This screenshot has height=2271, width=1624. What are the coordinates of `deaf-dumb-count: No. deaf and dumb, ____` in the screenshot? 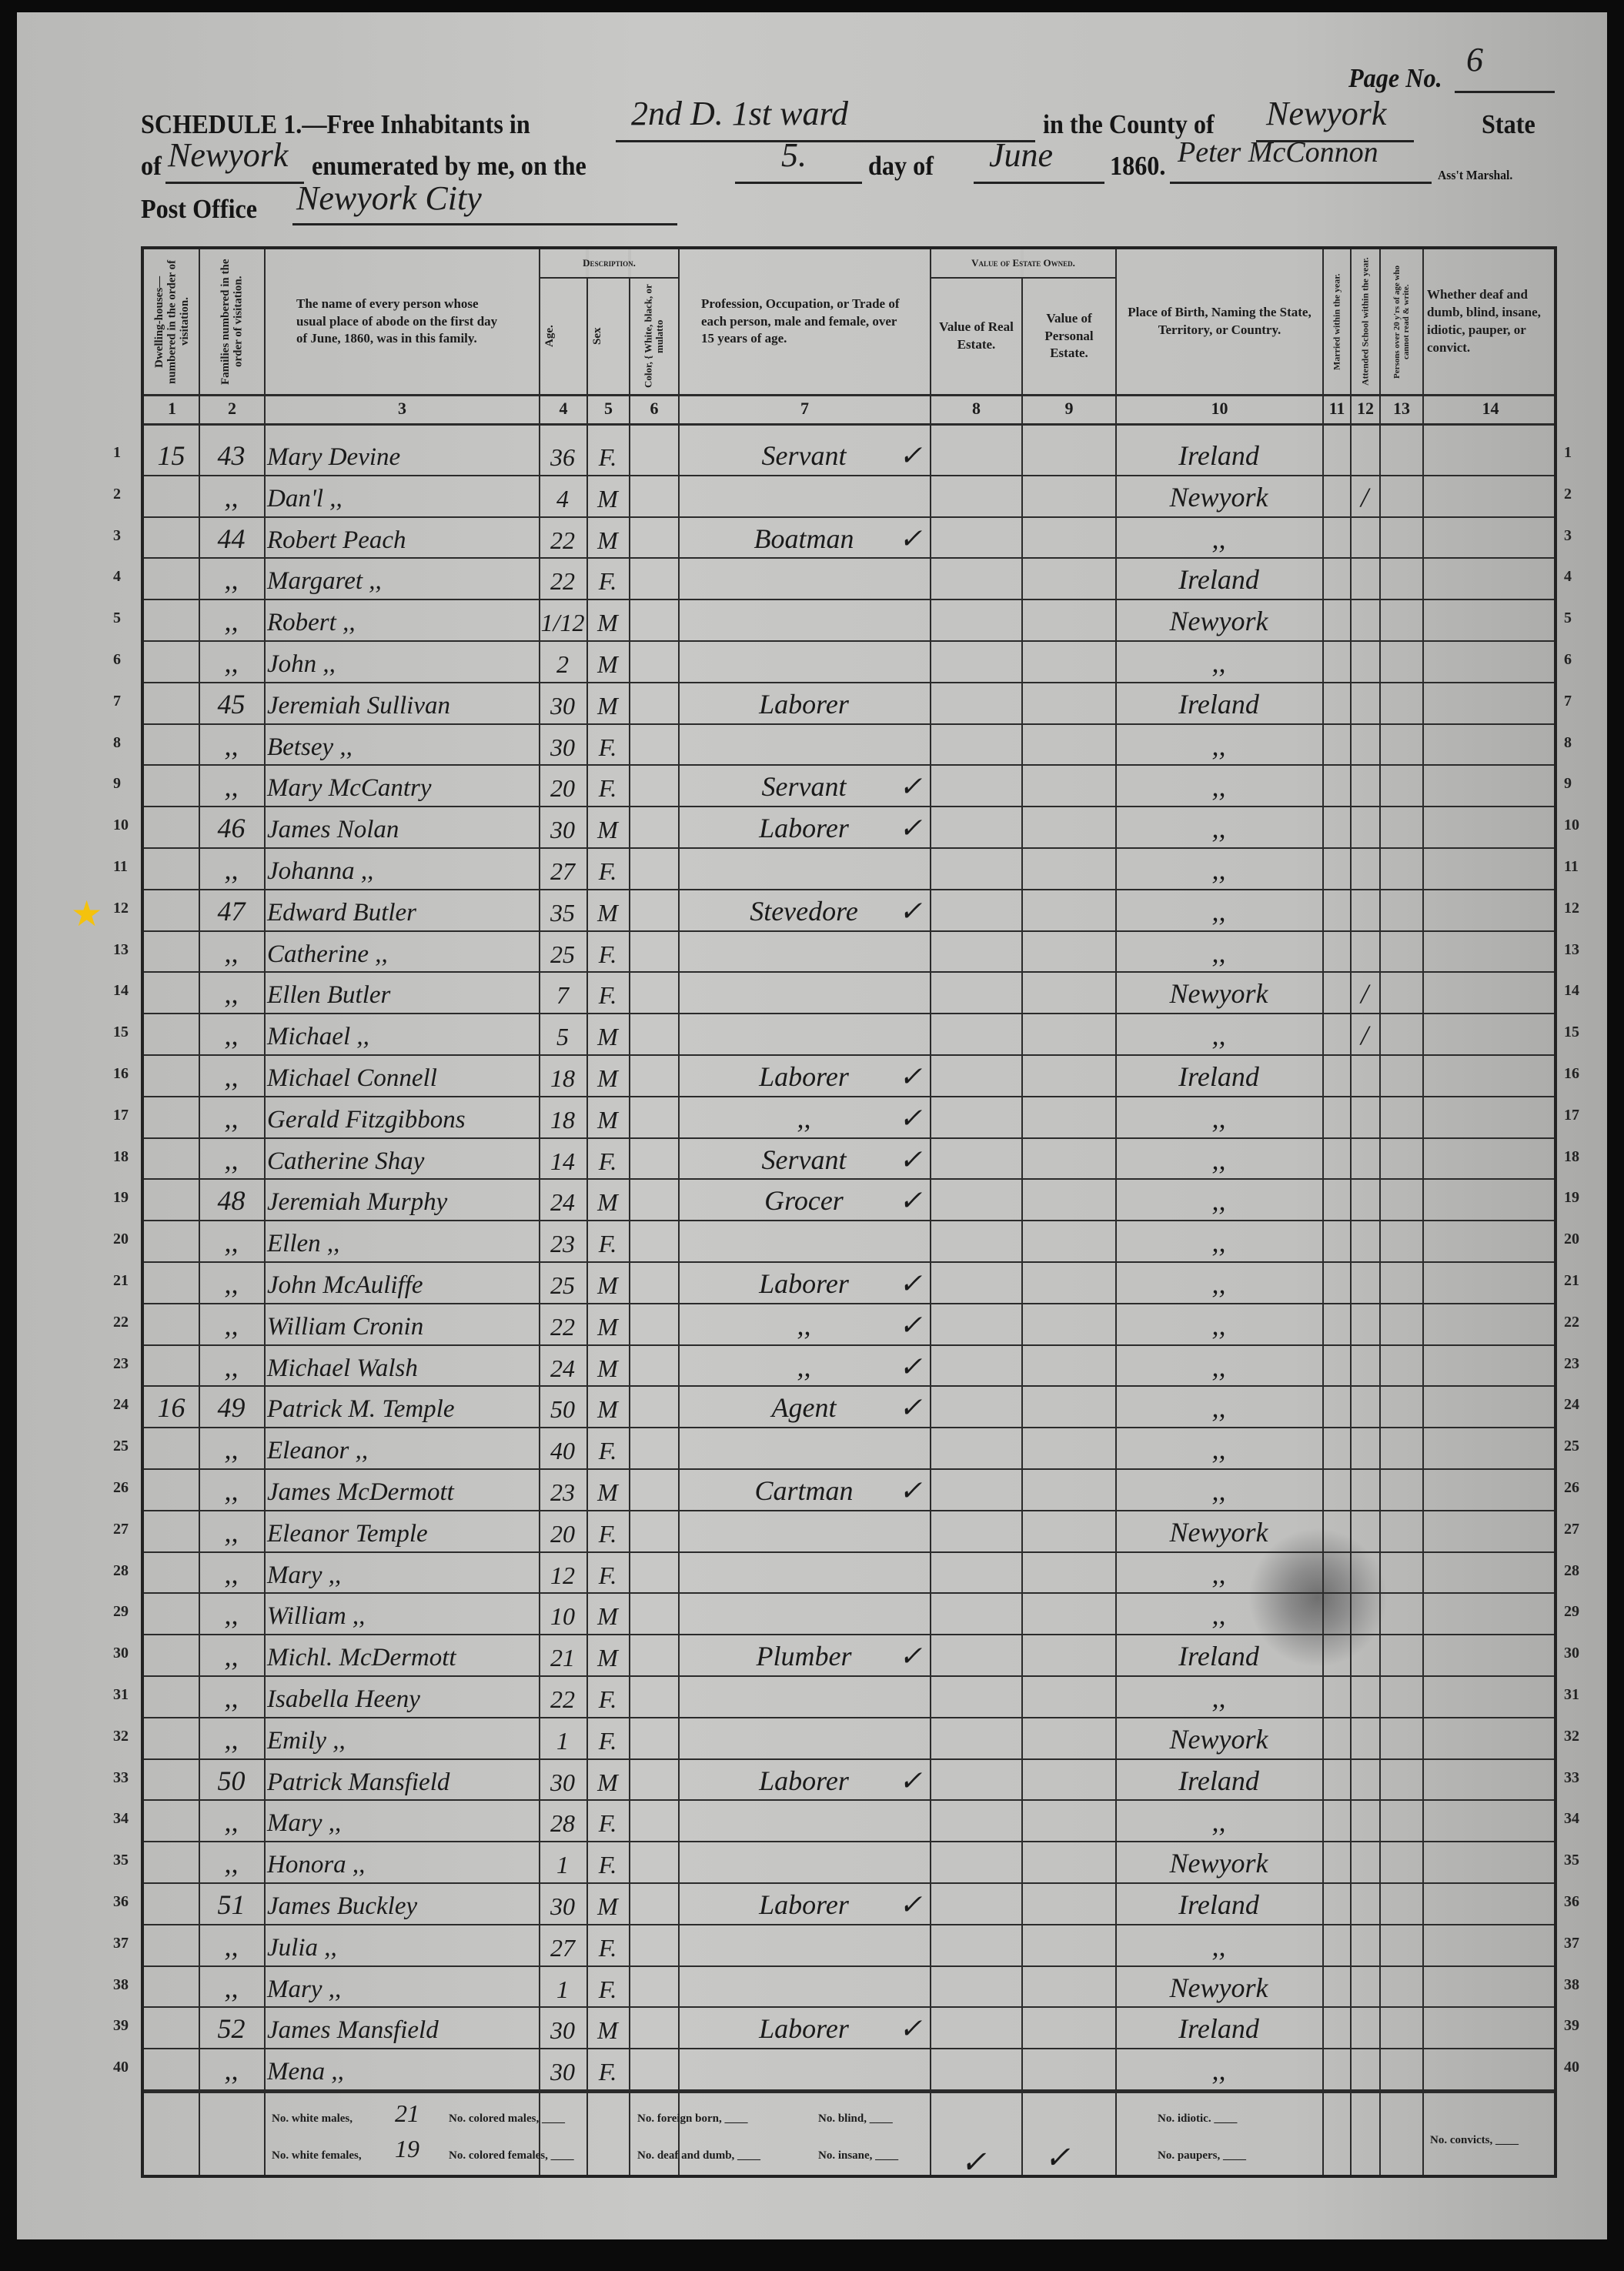 It's located at (699, 2155).